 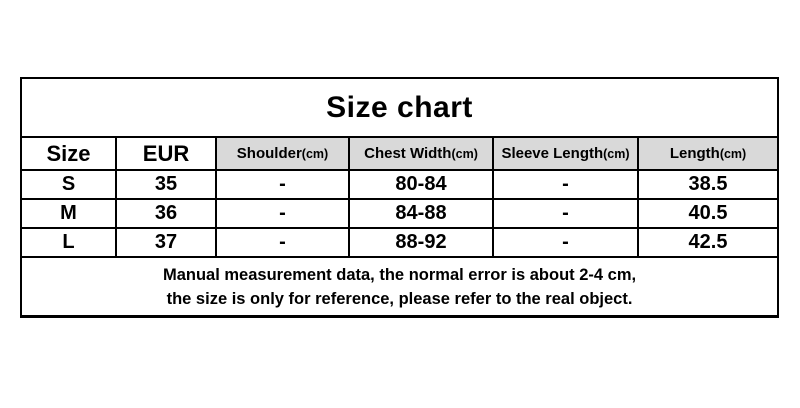 I want to click on column-header-size: Size, so click(x=68, y=153).